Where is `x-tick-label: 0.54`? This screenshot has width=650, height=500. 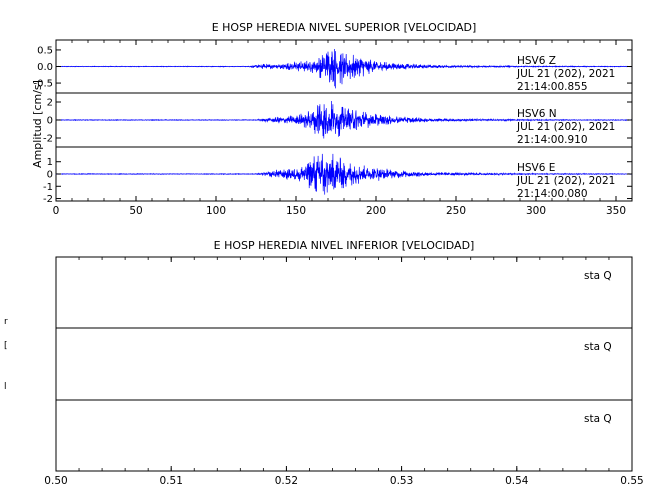 x-tick-label: 0.54 is located at coordinates (517, 481).